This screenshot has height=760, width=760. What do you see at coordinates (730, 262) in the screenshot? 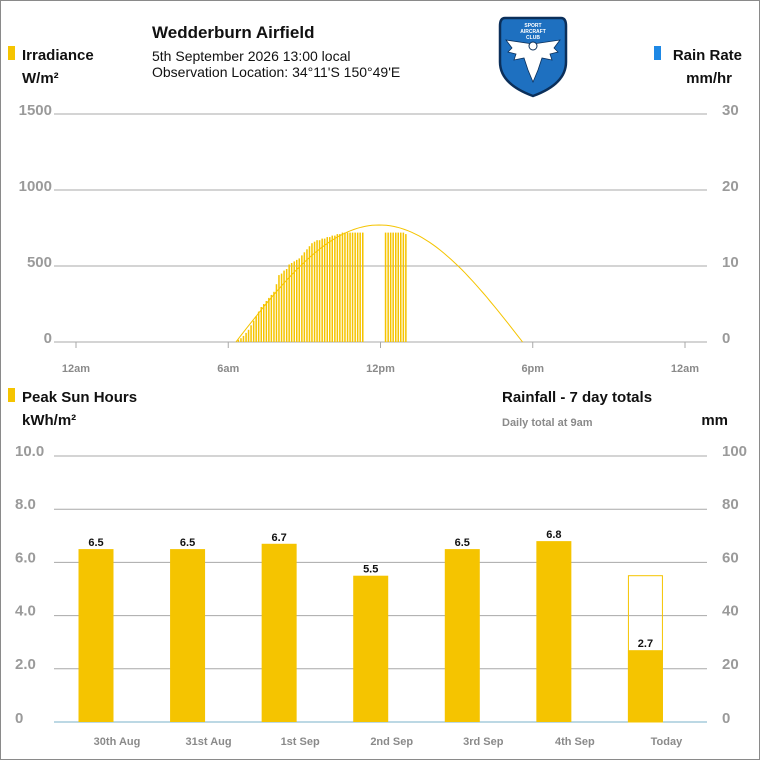
I see `rain-rate-tick-label: 10` at bounding box center [730, 262].